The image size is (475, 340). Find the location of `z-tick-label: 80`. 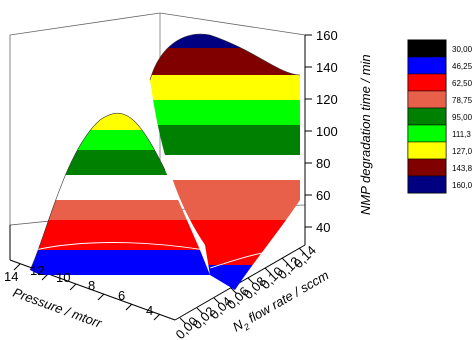

z-tick-label: 80 is located at coordinates (323, 163).